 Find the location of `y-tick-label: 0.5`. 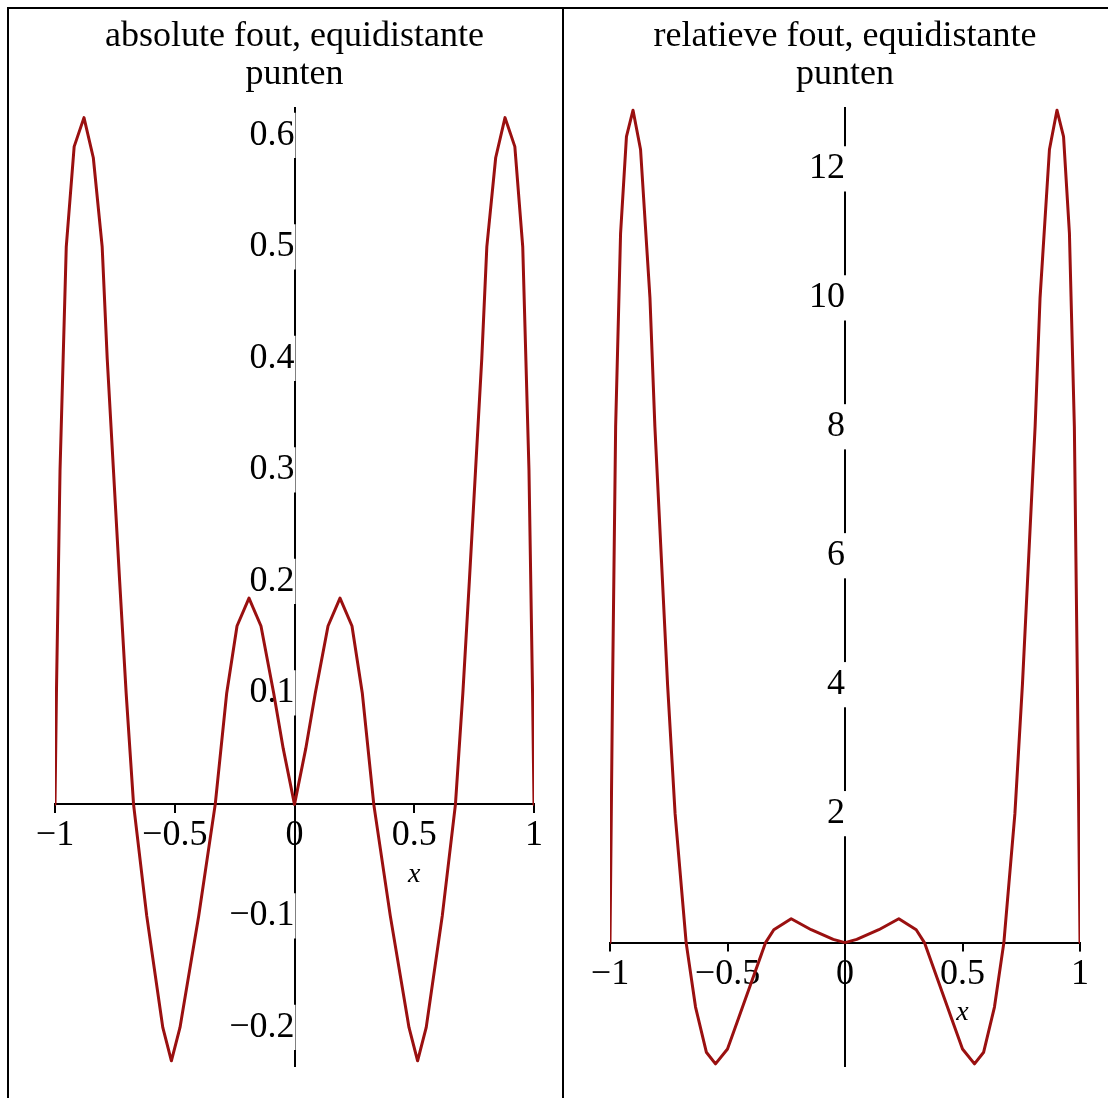

y-tick-label: 0.5 is located at coordinates (272, 244).